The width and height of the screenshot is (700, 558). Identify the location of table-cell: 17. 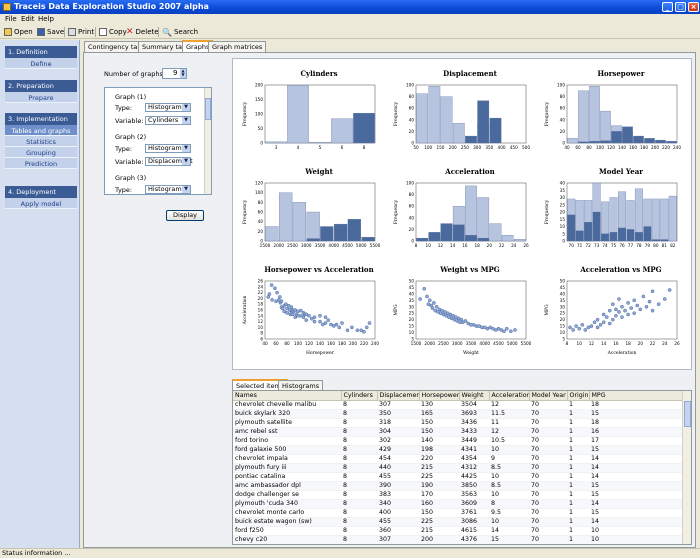
(636, 441).